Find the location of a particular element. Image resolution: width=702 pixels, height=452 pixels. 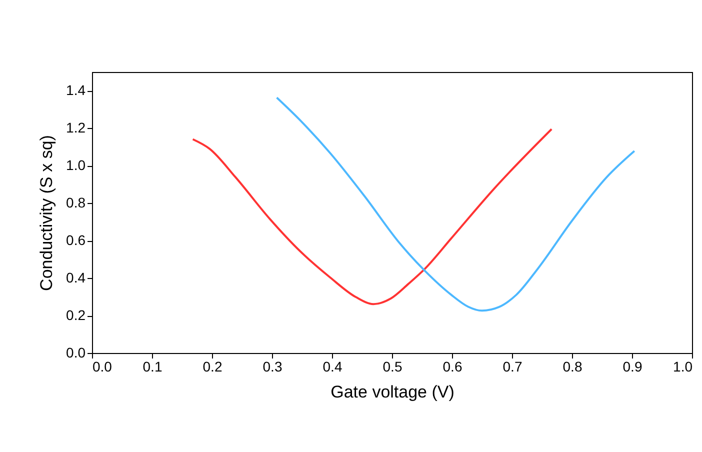

x-tick-label: 0.8 is located at coordinates (572, 366).